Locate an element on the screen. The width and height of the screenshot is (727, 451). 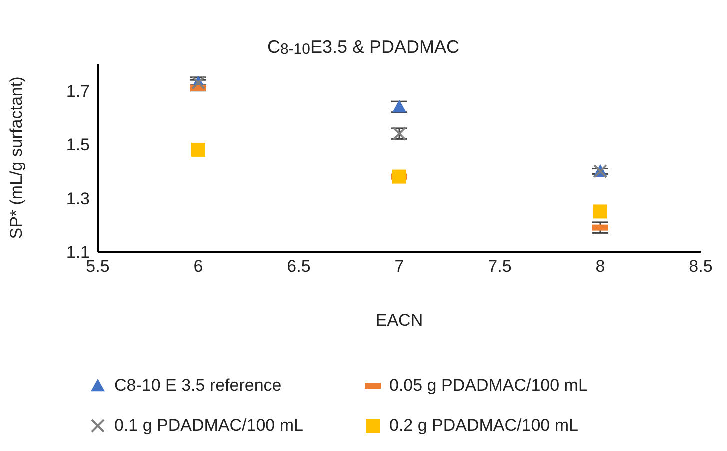
legend-label: 0.05 g PDADMAC/100 mL is located at coordinates (489, 386).